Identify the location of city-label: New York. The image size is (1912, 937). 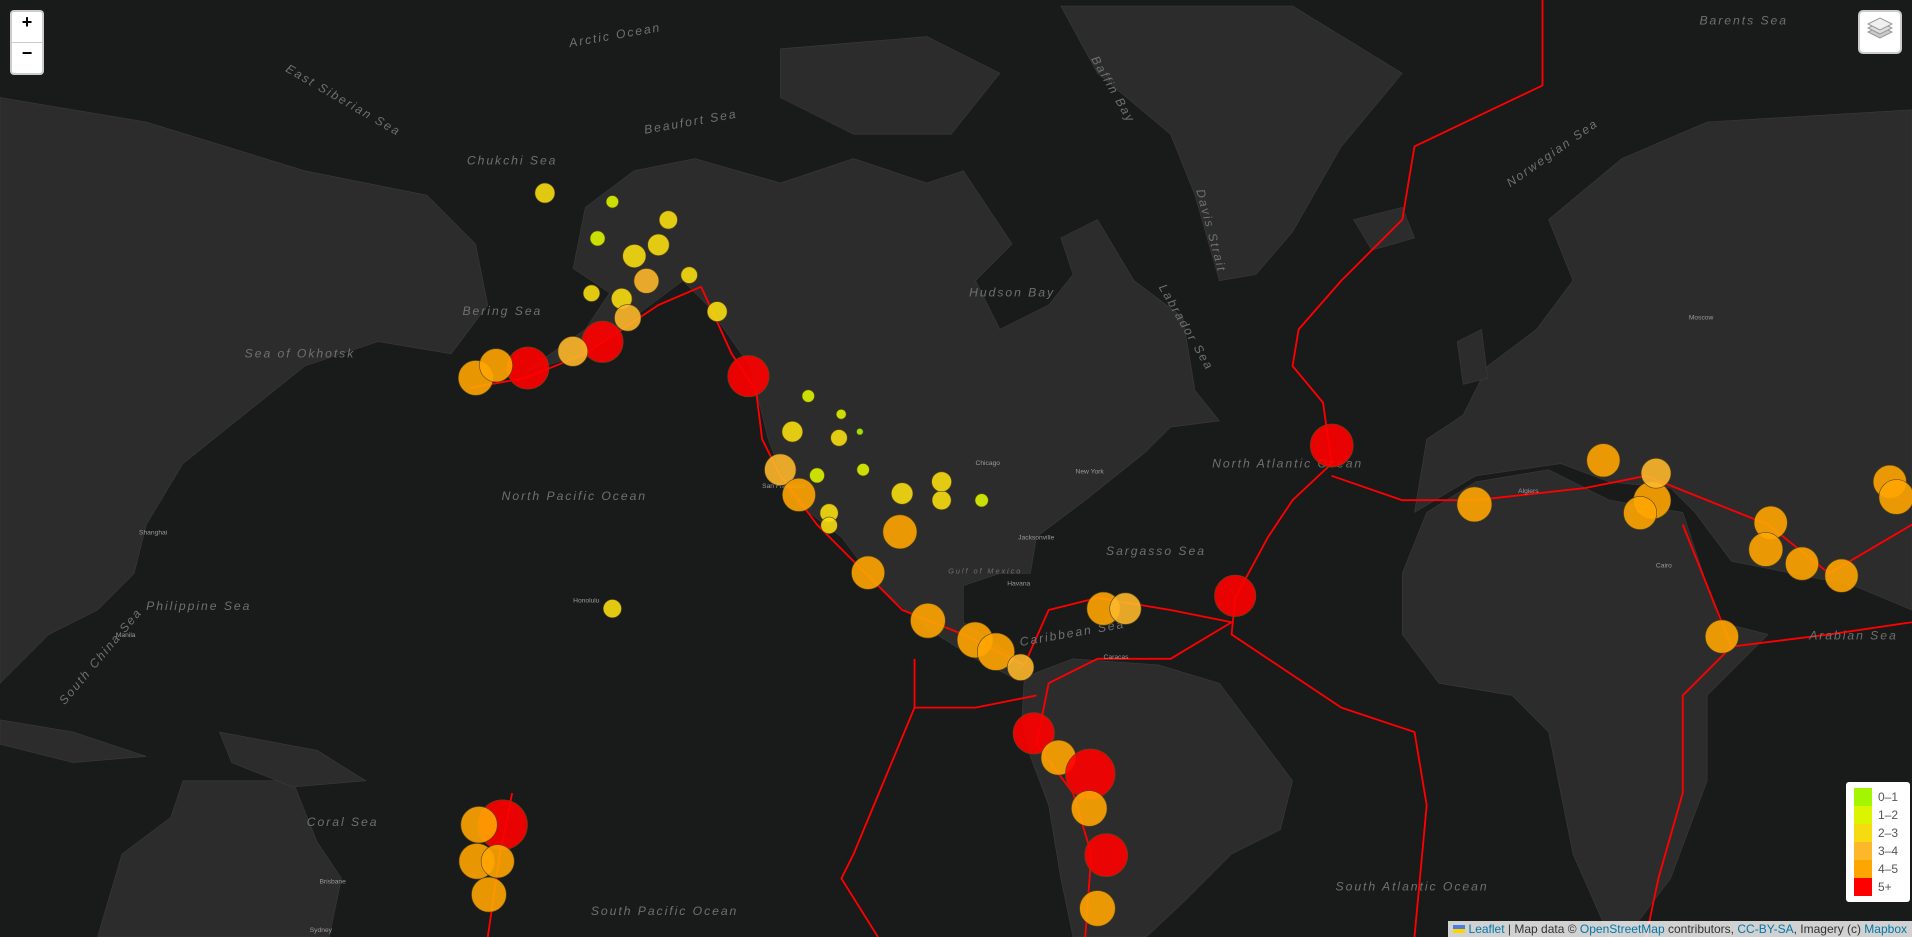
(1090, 471).